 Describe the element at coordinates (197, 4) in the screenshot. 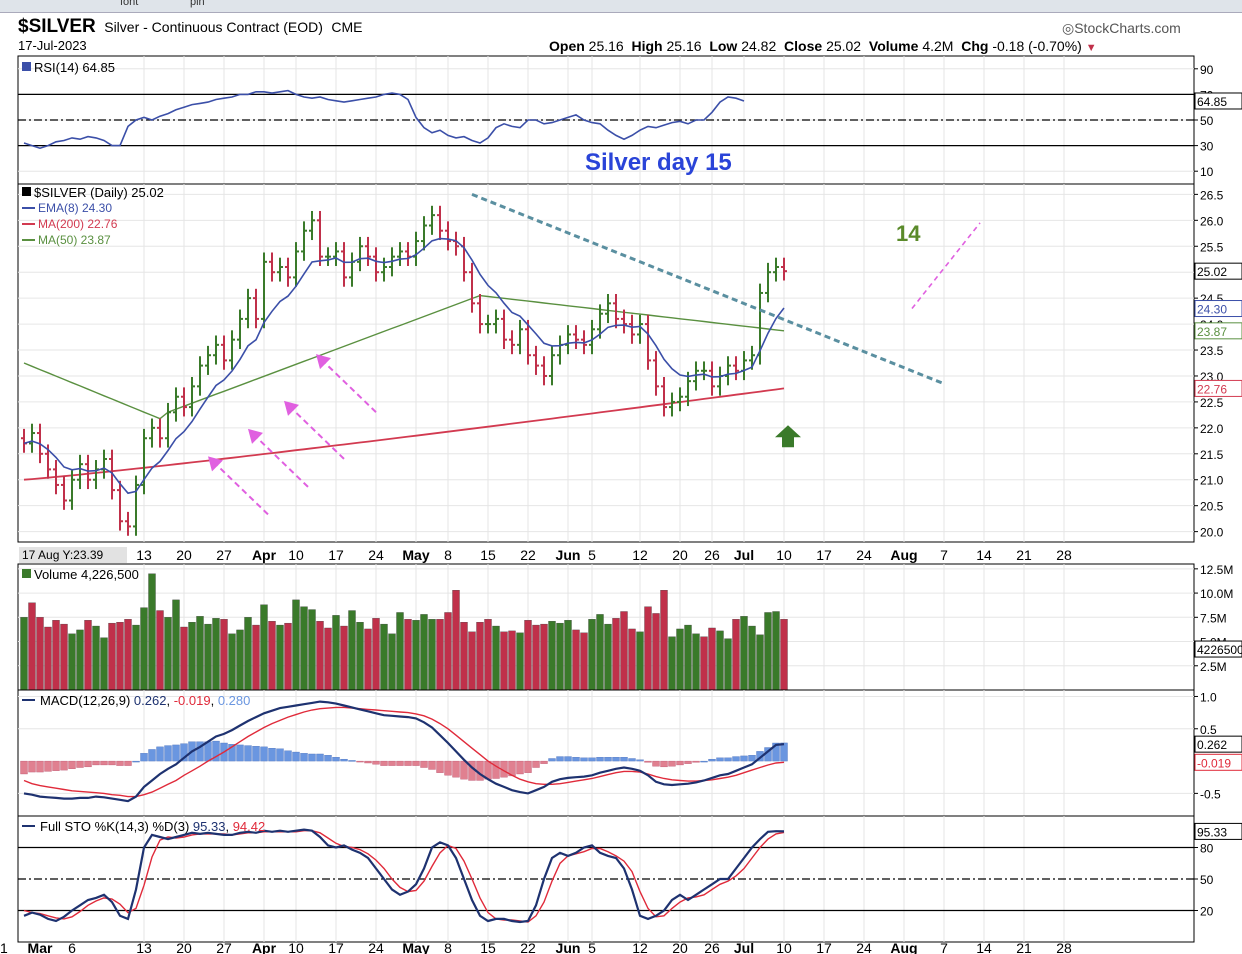

I see `toolbar-tab-pin: pin` at that location.